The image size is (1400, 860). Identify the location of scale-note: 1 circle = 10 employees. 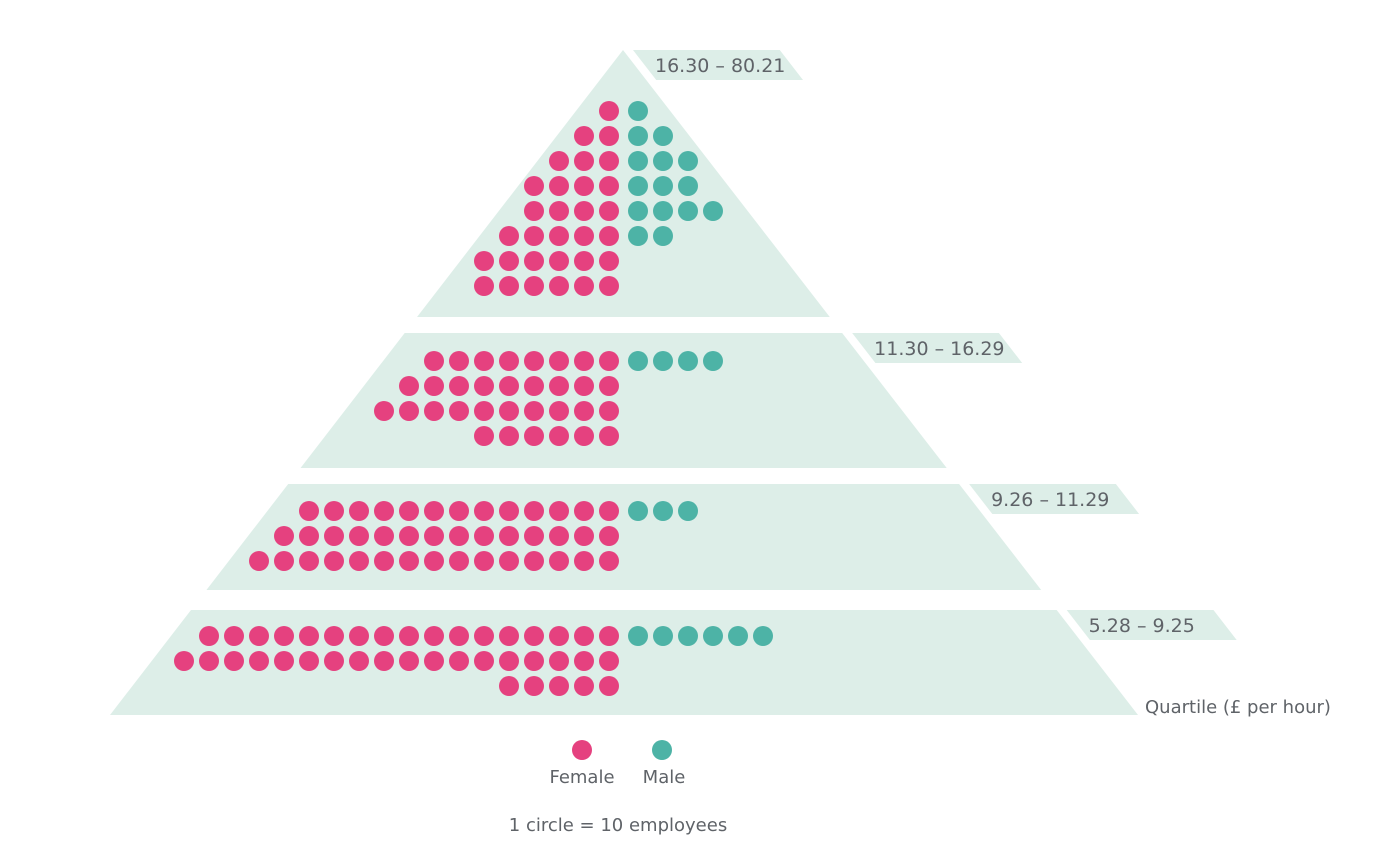
(618, 825).